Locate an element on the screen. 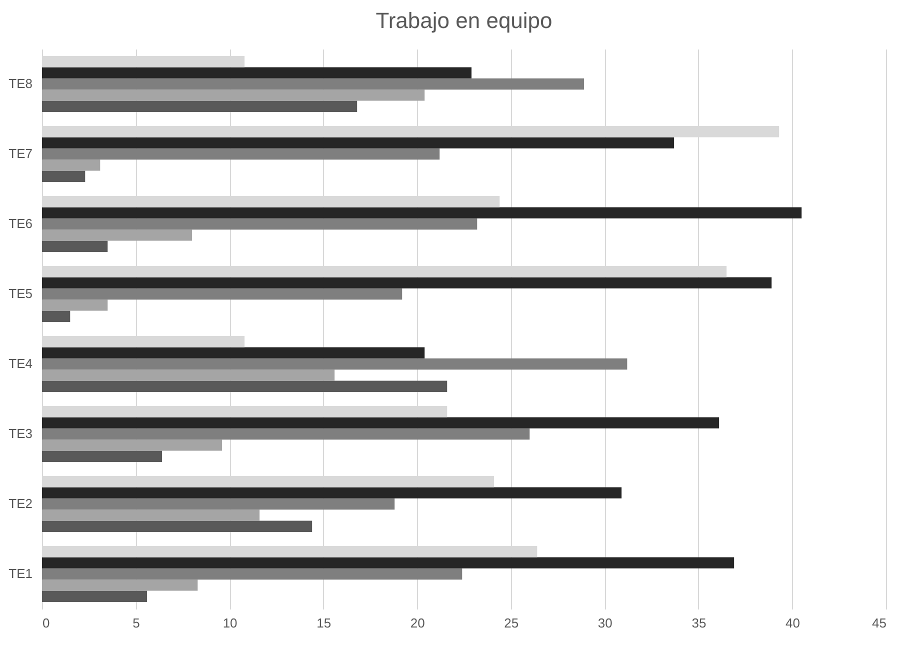 Image resolution: width=912 pixels, height=660 pixels. x-tick-label: 30 is located at coordinates (605, 623).